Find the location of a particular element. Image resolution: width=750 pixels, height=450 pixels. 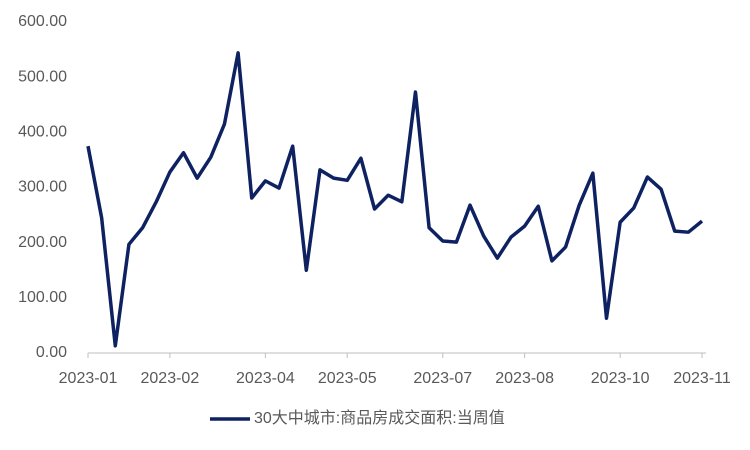

y-tick-label: 100.00 is located at coordinates (42, 297).